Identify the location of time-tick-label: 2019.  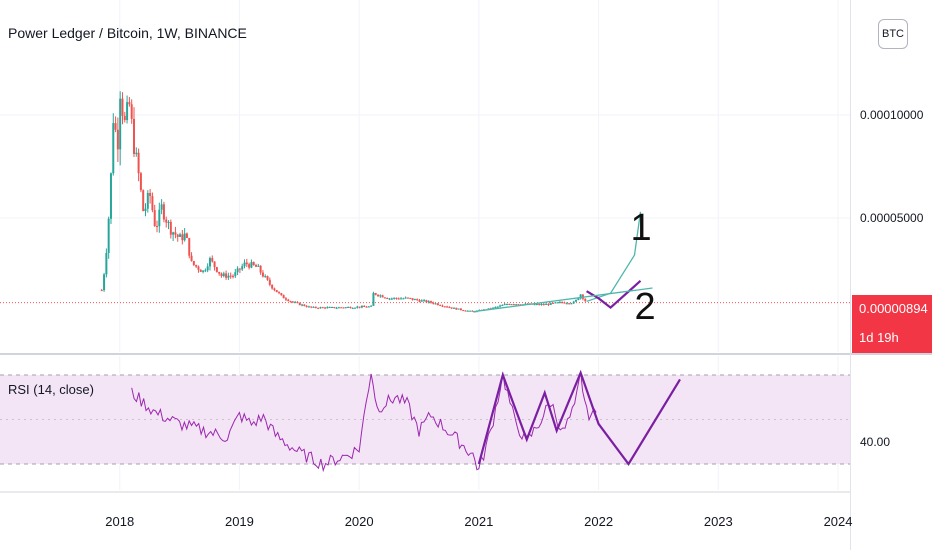
(239, 521).